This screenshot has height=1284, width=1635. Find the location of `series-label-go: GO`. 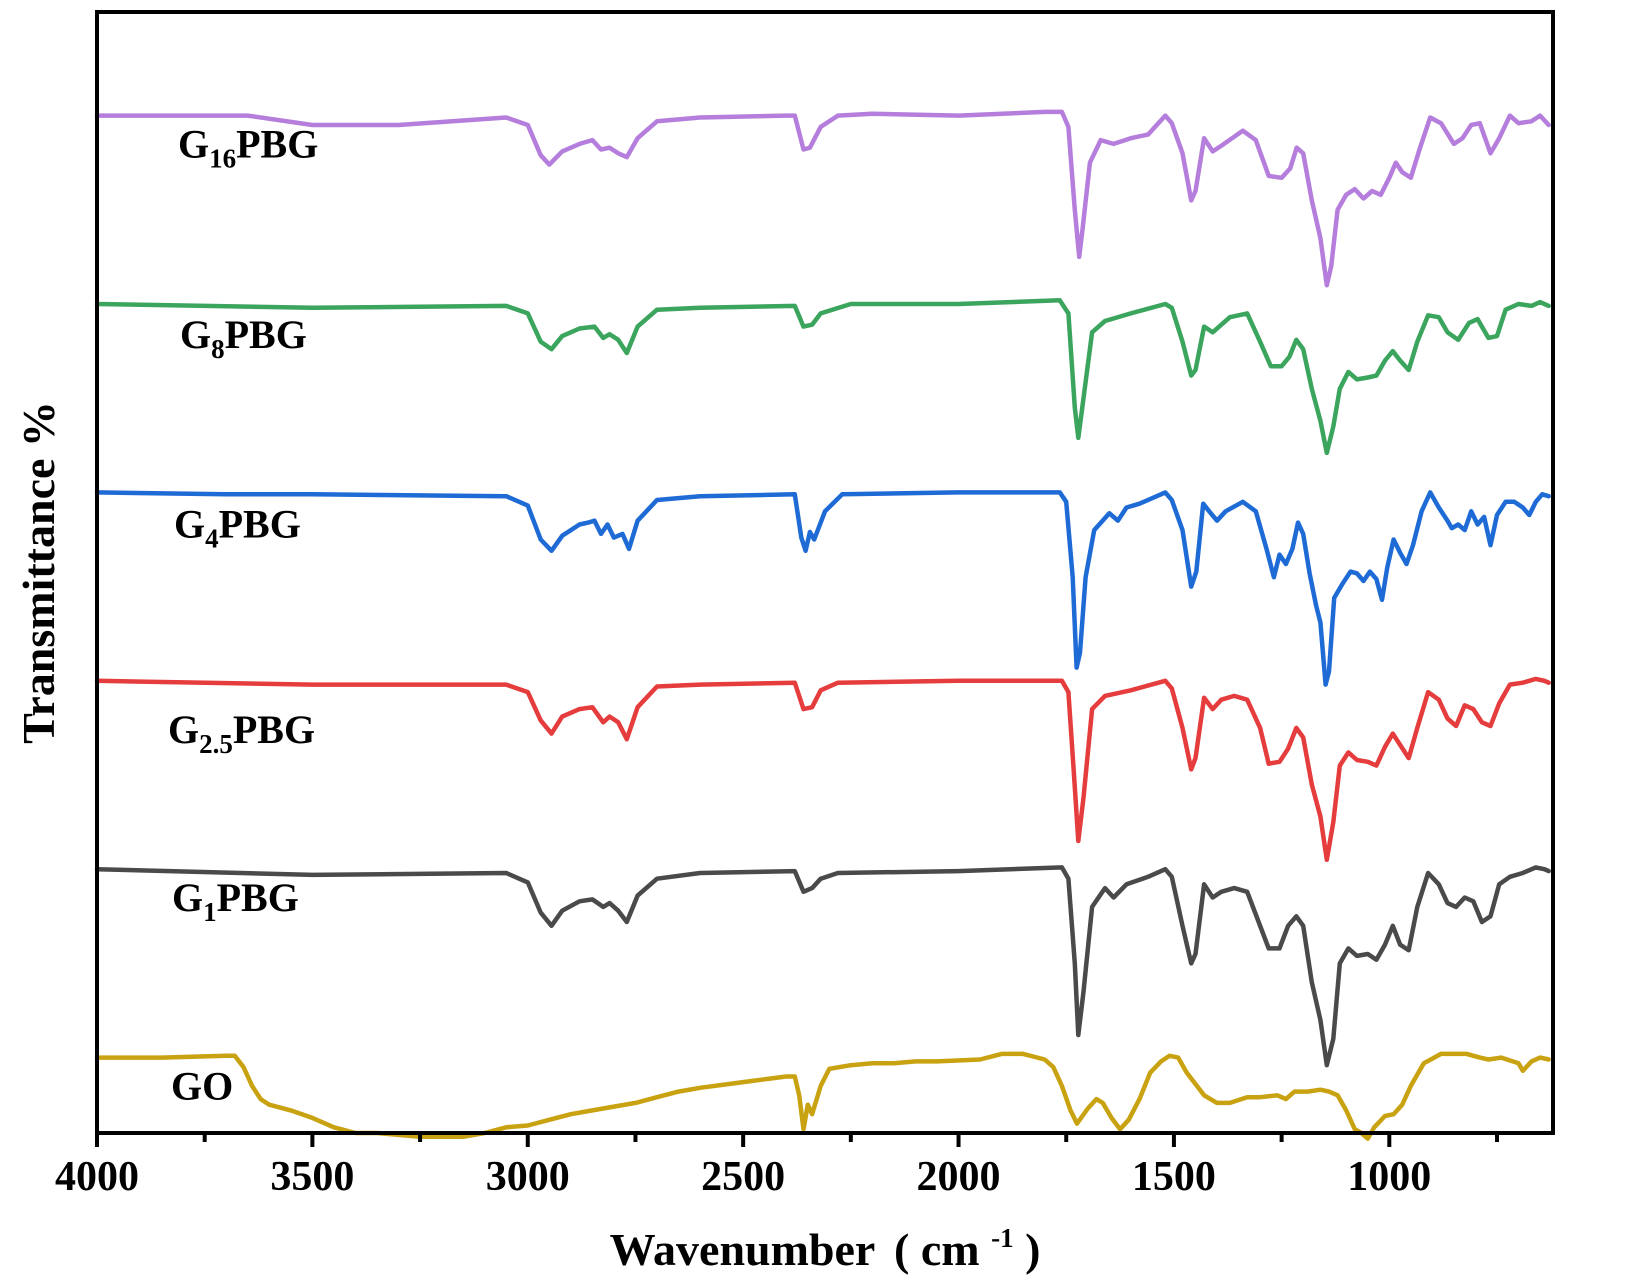

series-label-go: GO is located at coordinates (202, 1086).